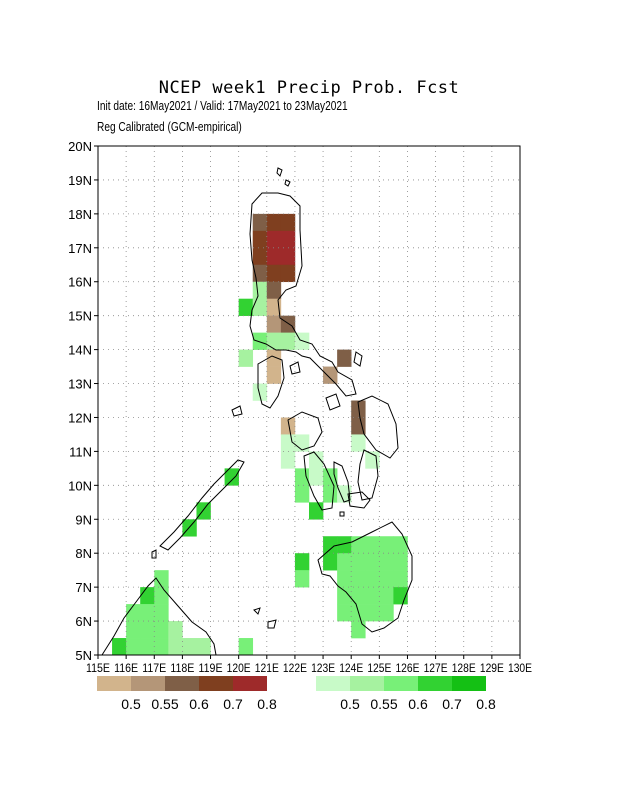 The image size is (618, 800). What do you see at coordinates (80, 451) in the screenshot?
I see `lat-tick-label: 11N` at bounding box center [80, 451].